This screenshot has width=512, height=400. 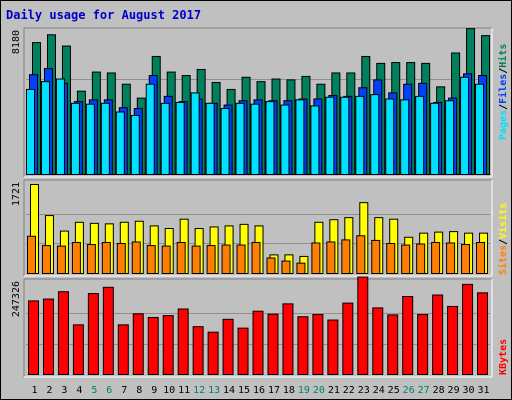 I want to click on x-tick-label-1: 1, so click(x=34, y=390).